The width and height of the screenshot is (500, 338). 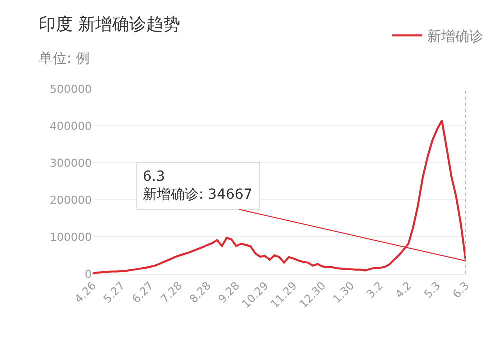 What do you see at coordinates (461, 291) in the screenshot?
I see `x-tick-label: 6.3` at bounding box center [461, 291].